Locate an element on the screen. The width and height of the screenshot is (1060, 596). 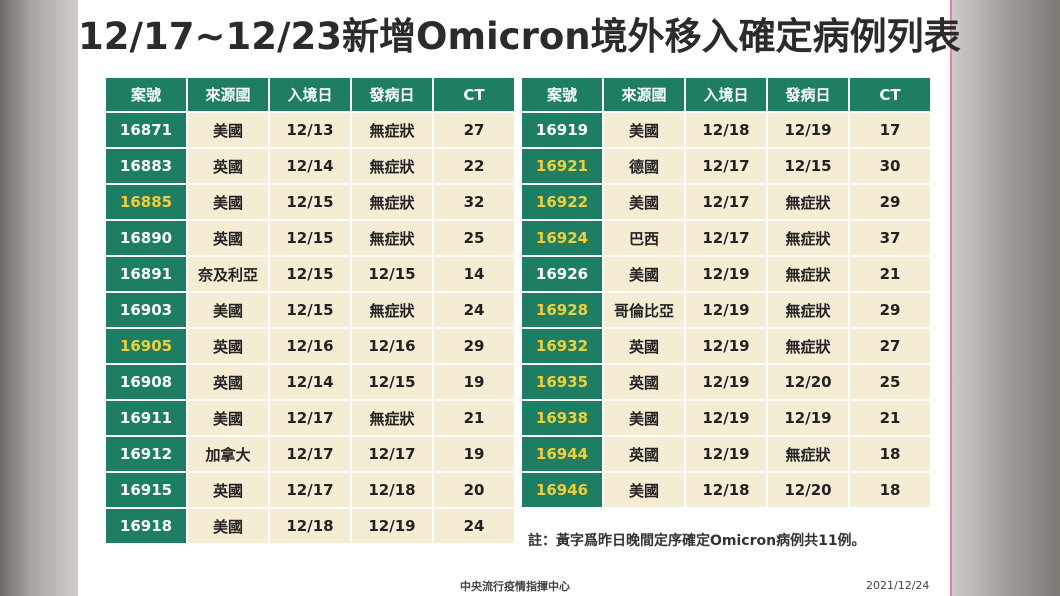
header-case-number: 案號 is located at coordinates (562, 94).